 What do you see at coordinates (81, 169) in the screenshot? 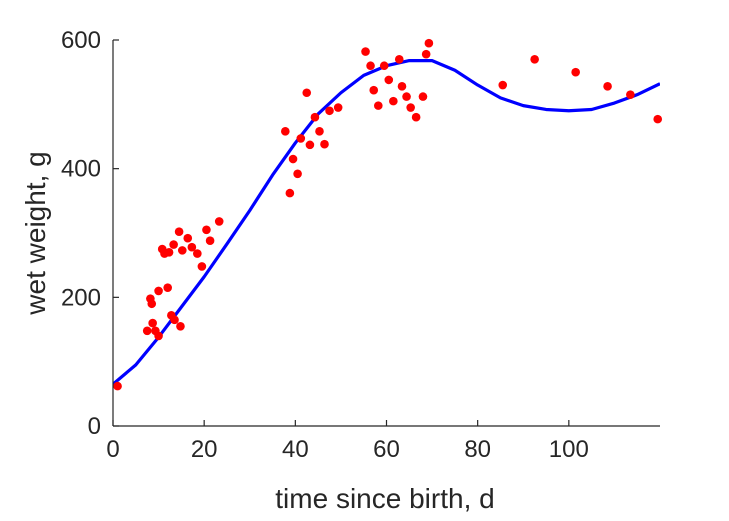
I see `y-tick-label: 400` at bounding box center [81, 169].